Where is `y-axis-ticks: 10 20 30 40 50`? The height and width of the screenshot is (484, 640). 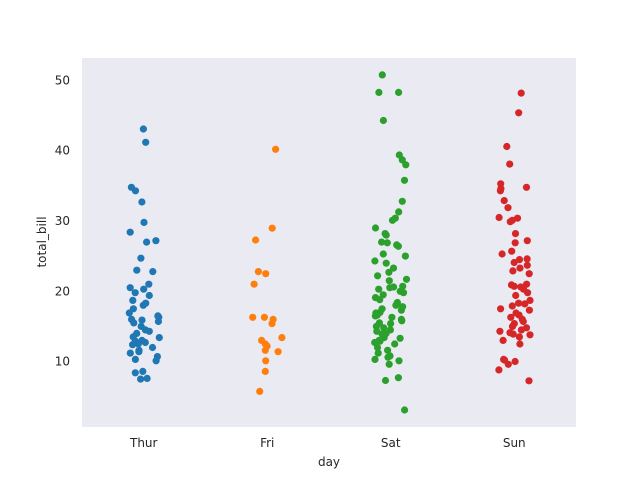
y-axis-ticks: 10 20 30 40 50 is located at coordinates (62, 220).